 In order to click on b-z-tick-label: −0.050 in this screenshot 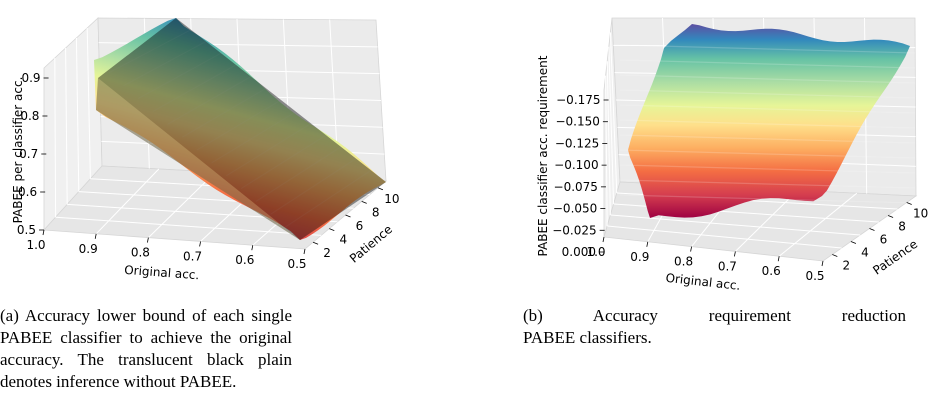, I will do `click(575, 209)`.